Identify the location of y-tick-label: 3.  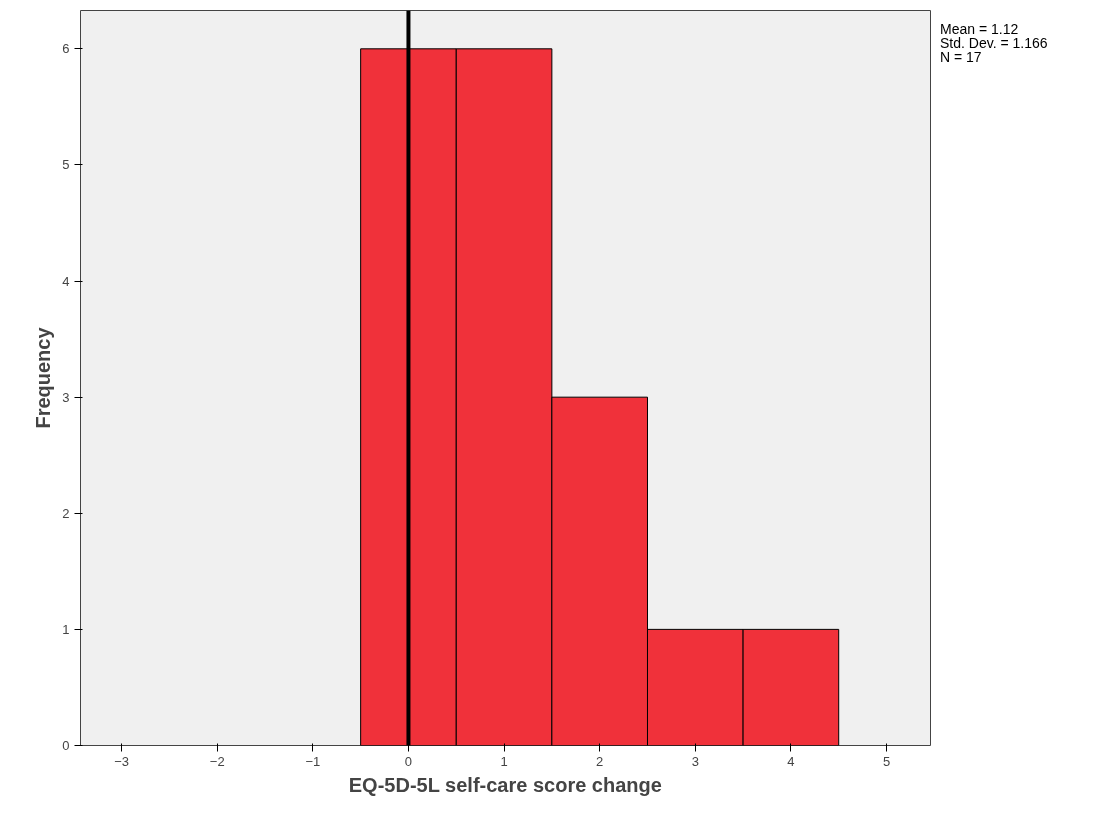
(66, 397).